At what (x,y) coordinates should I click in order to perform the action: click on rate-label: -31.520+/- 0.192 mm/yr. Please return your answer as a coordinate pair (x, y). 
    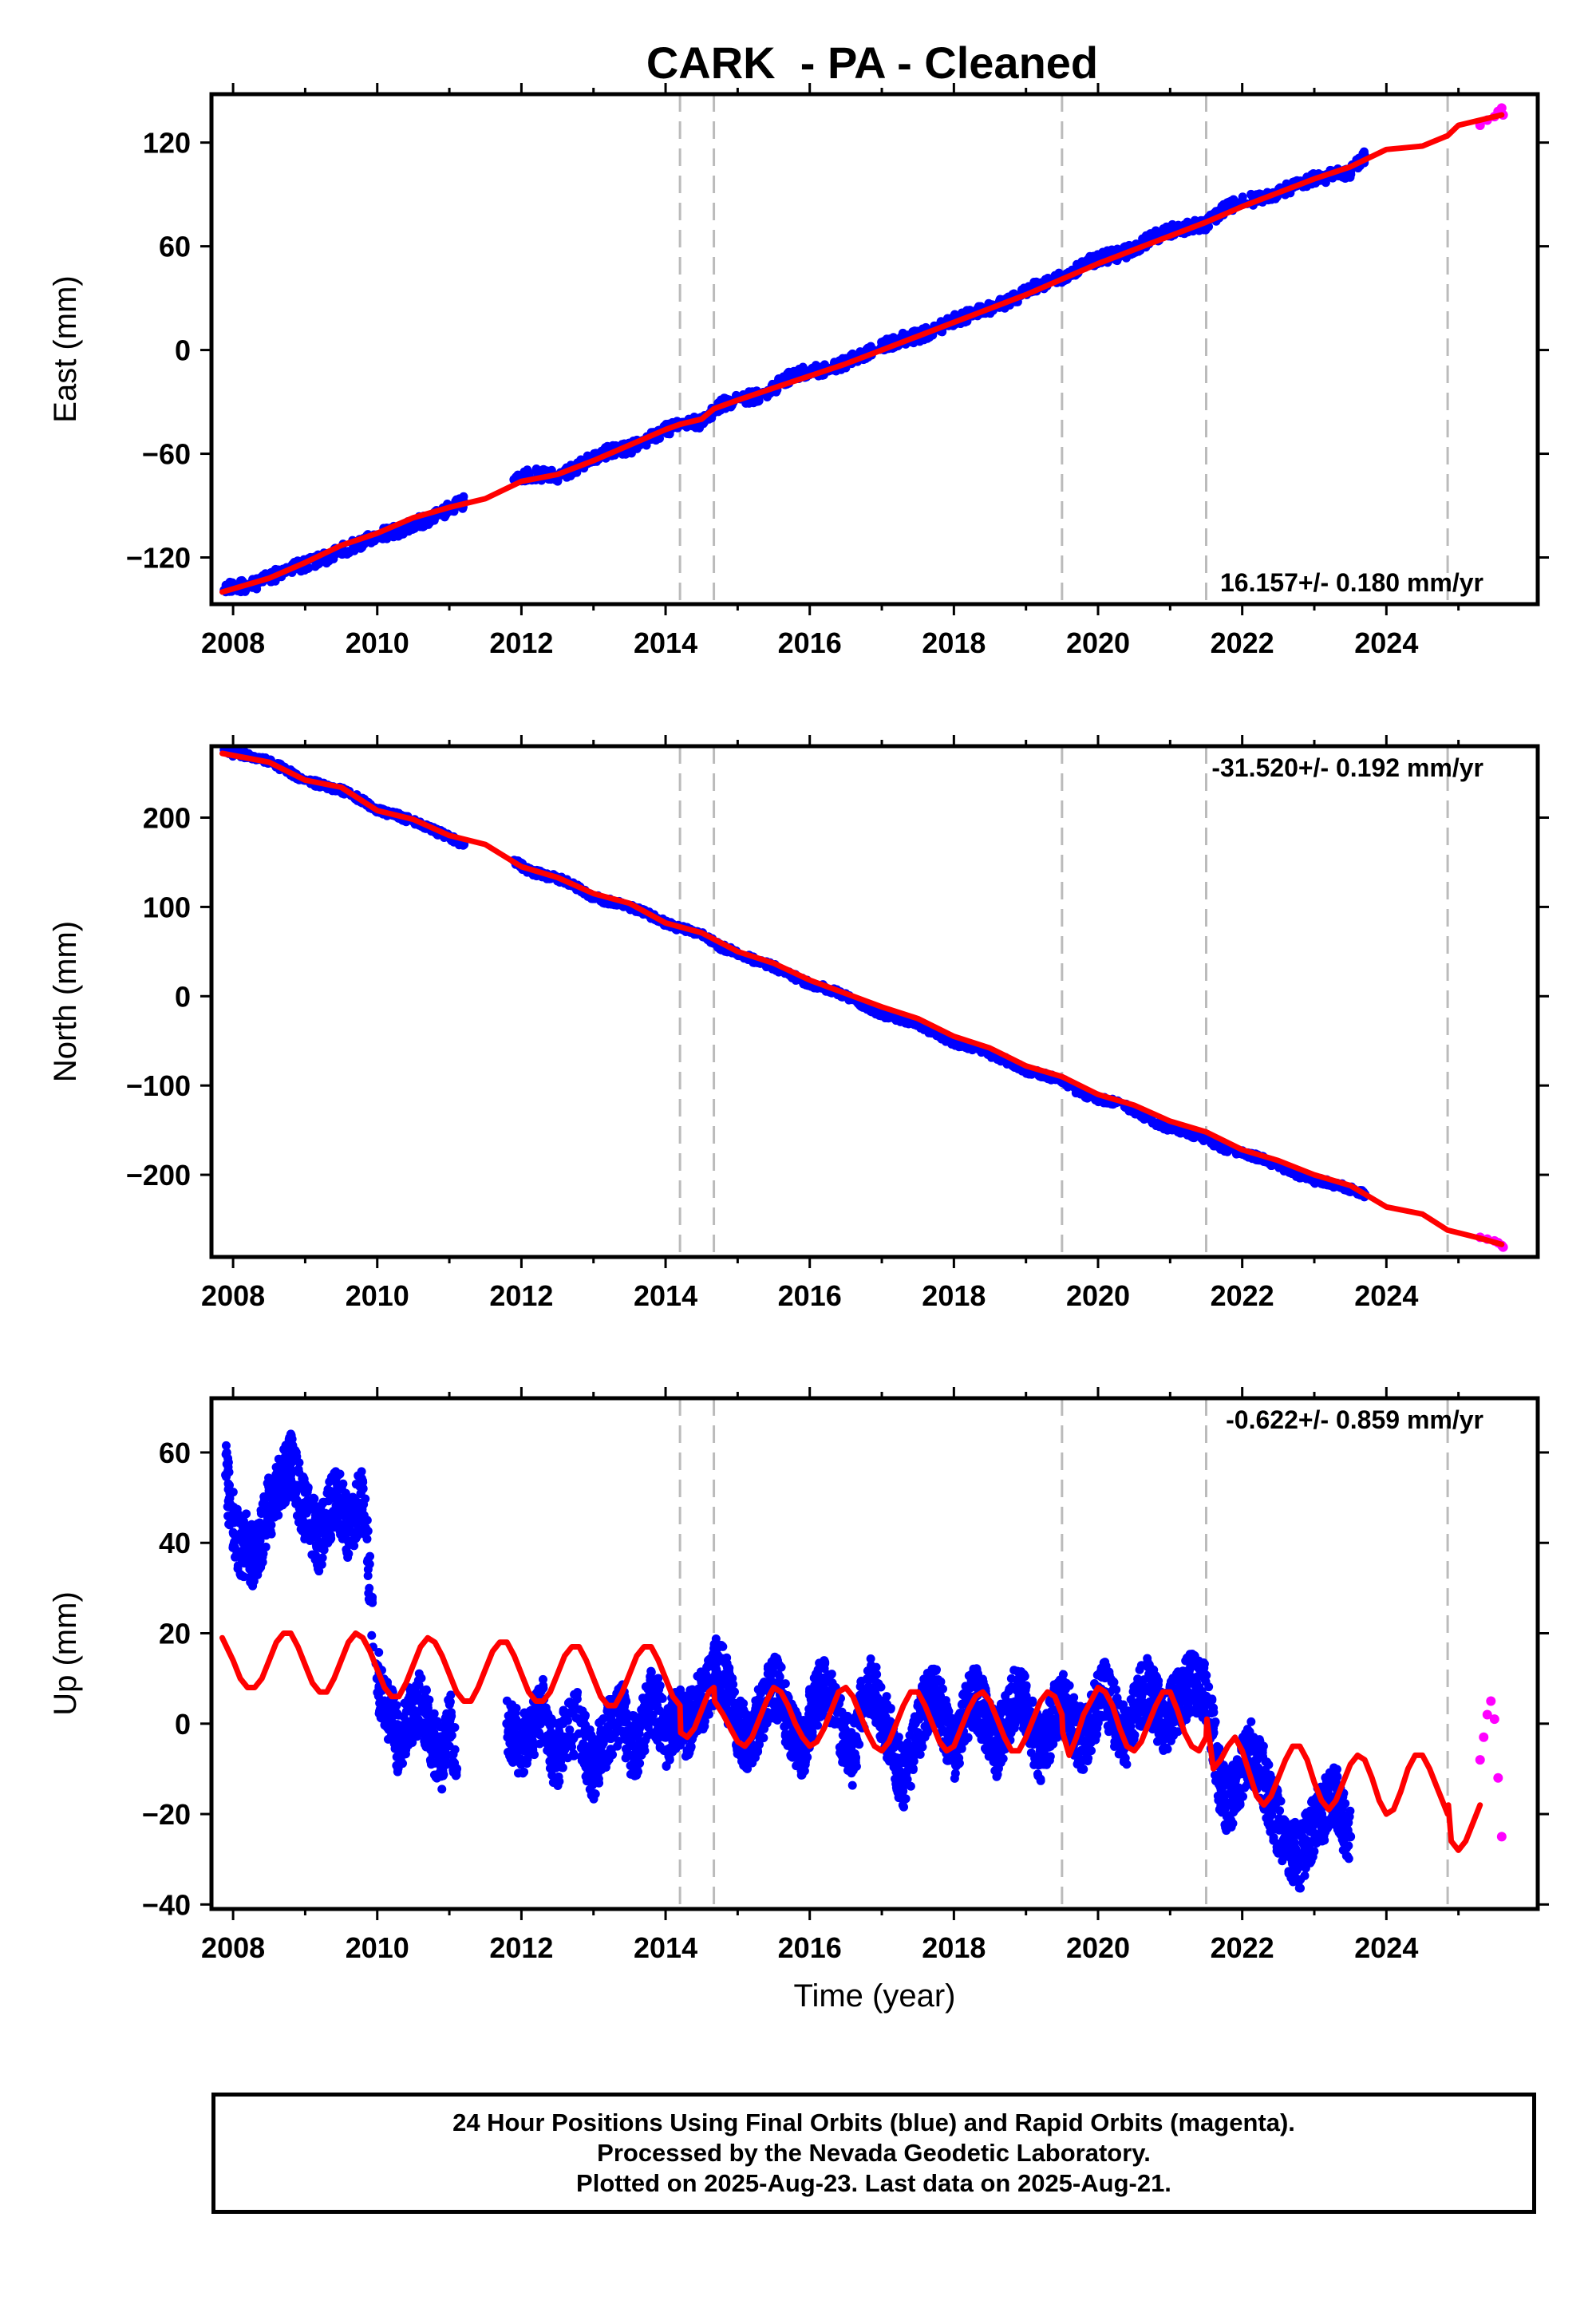
    Looking at the image, I should click on (1347, 767).